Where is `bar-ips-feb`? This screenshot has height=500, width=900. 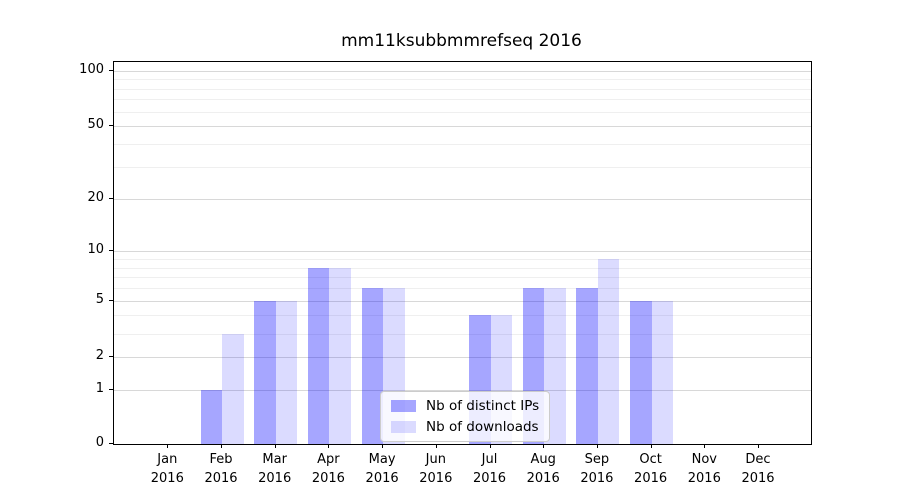
bar-ips-feb is located at coordinates (211, 417).